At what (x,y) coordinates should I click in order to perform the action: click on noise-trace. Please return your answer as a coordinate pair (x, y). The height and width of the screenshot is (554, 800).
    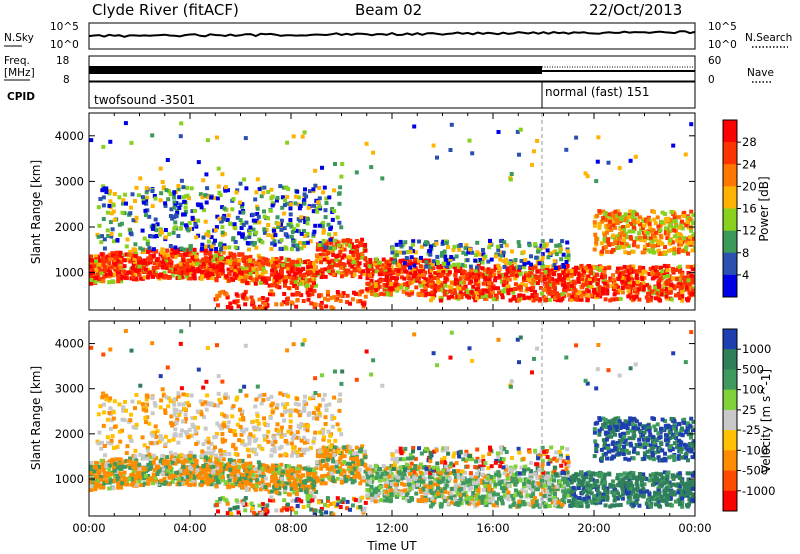
    Looking at the image, I should click on (392, 34).